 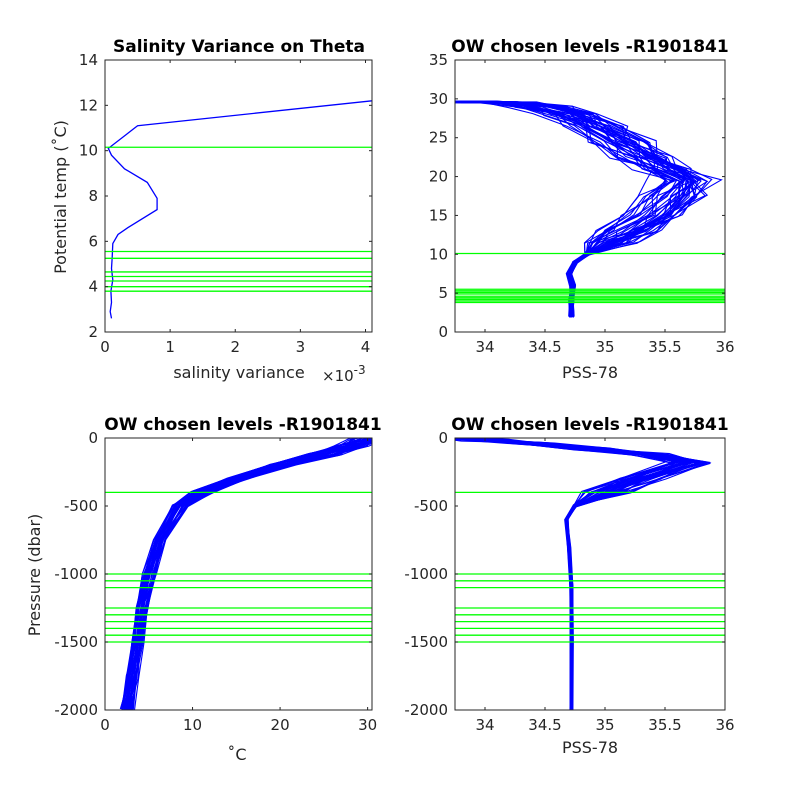 I want to click on panel-title: Salinity Variance on Theta, so click(x=239, y=47).